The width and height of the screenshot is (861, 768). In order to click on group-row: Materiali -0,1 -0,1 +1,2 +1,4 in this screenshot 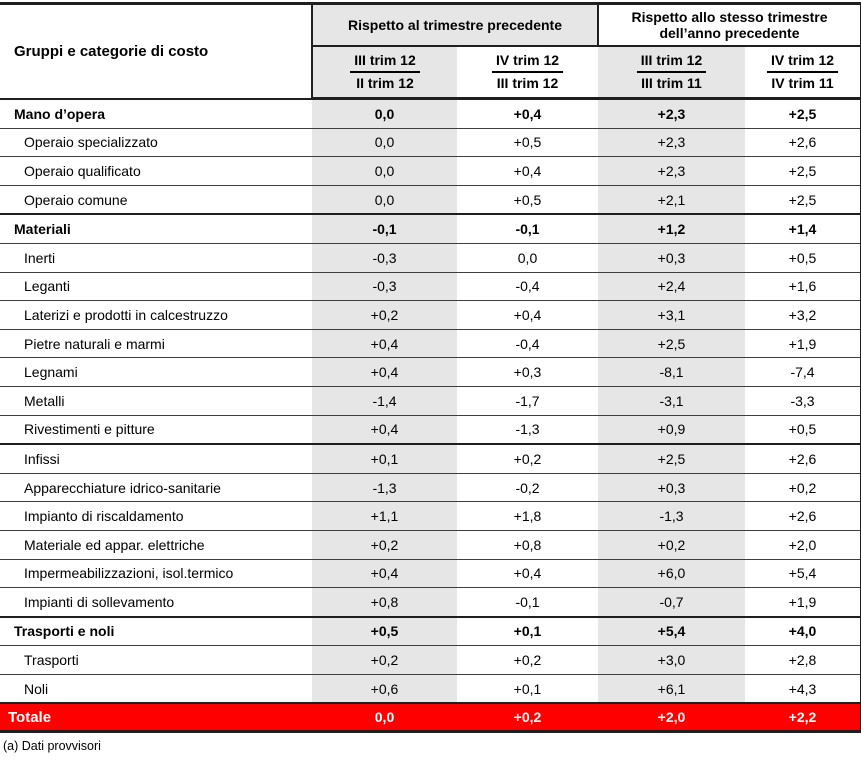, I will do `click(430, 228)`.